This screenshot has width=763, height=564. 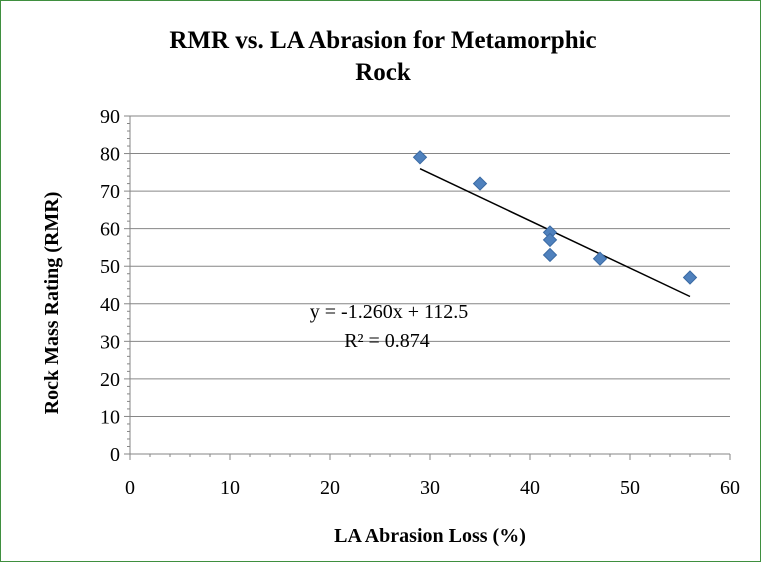 I want to click on y-tick-labels: 0 10 20 30 40 50 60 70 80 90, so click(x=110, y=286).